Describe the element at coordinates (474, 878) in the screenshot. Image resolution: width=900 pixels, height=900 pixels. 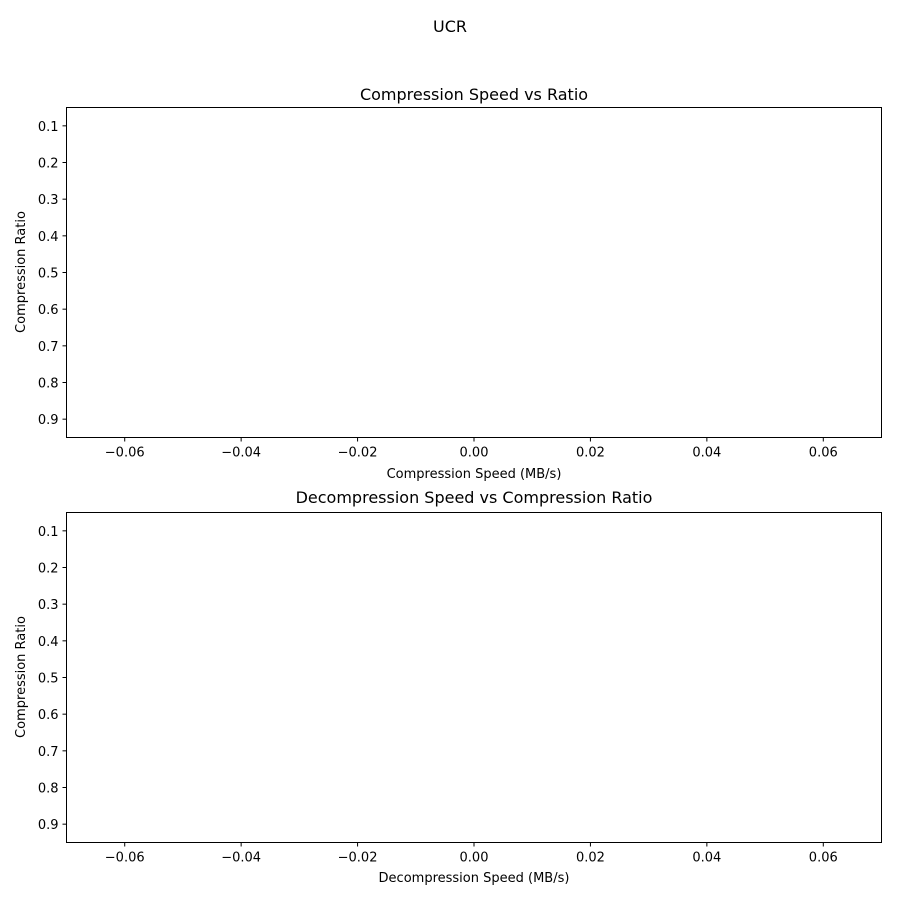
I see `x-axis-label: Decompression Speed (MB/s)` at that location.